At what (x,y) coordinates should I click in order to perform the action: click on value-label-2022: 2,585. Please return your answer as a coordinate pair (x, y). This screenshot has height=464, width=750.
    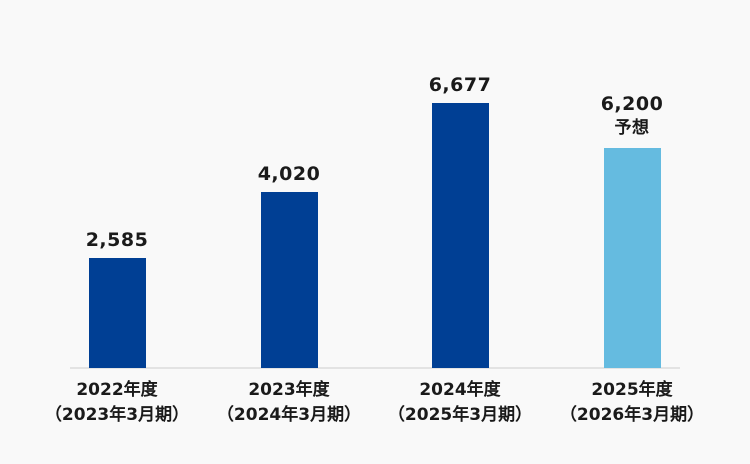
    Looking at the image, I should click on (117, 240).